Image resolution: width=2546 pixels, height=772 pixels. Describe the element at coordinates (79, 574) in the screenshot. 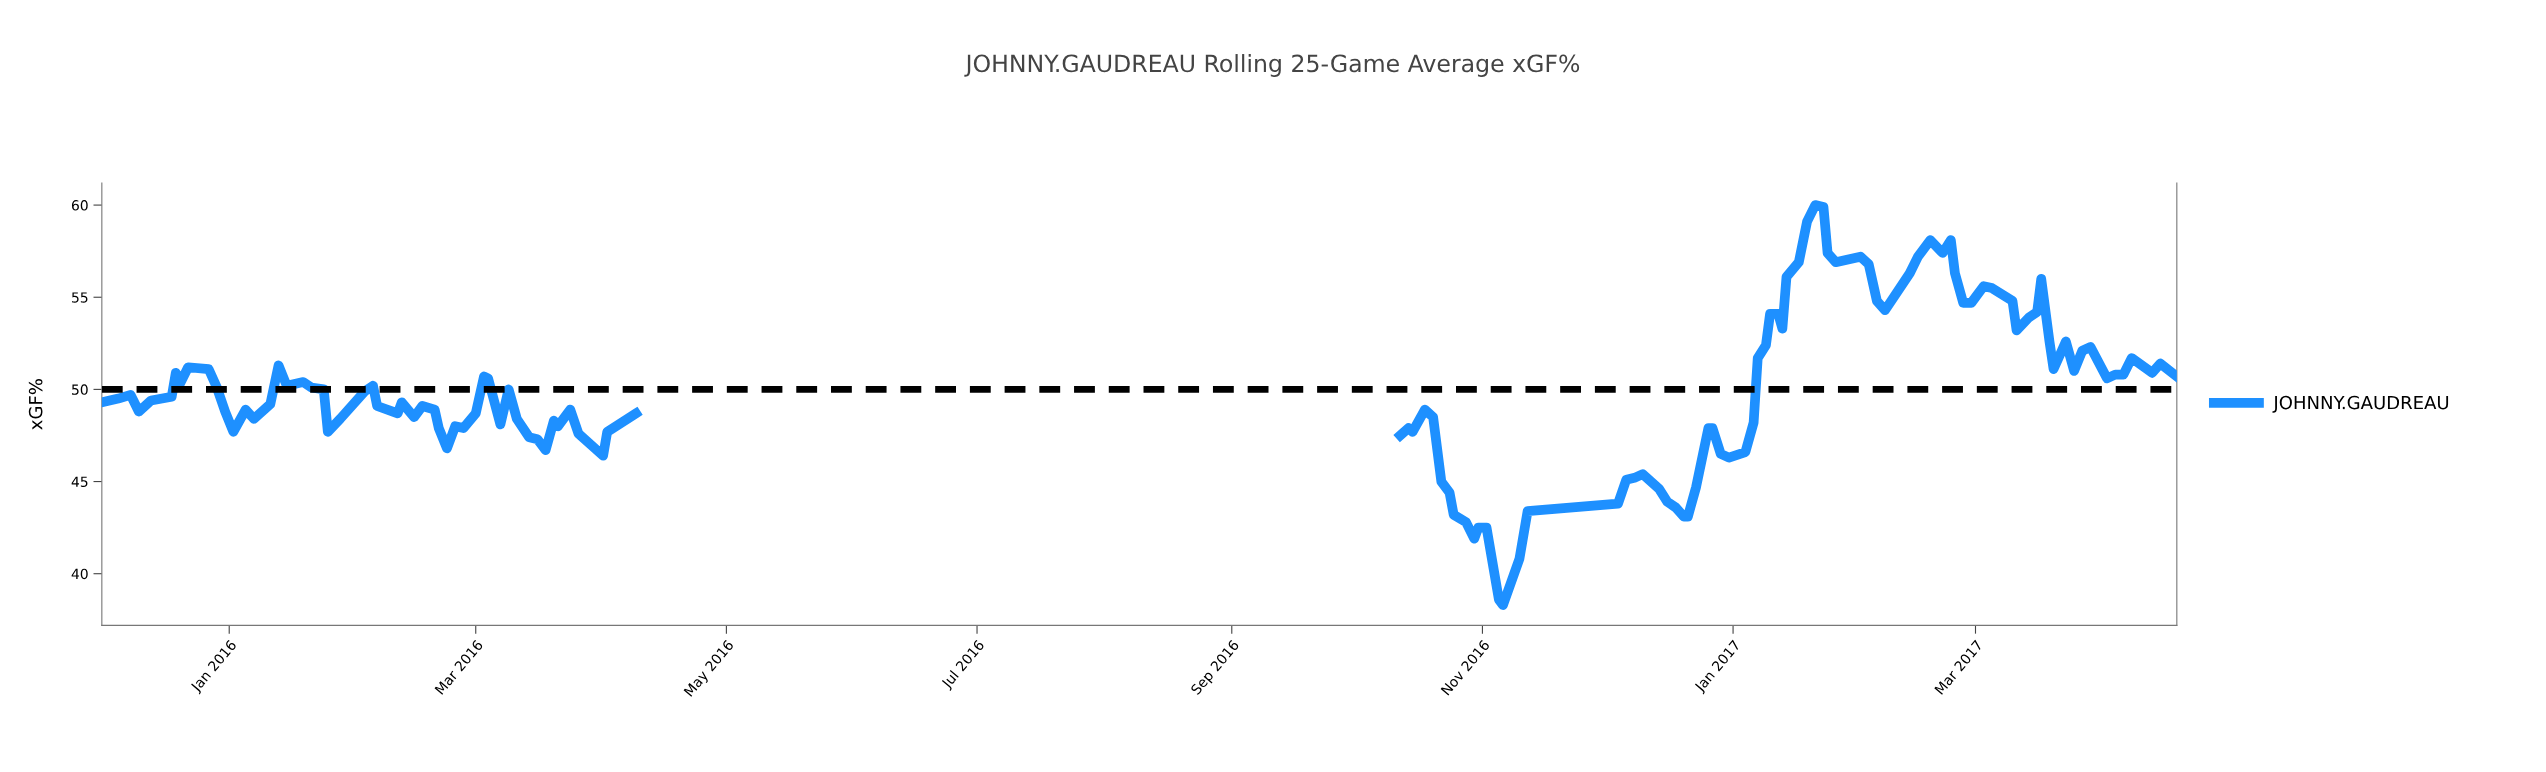

I see `y-tick-label: 40` at that location.